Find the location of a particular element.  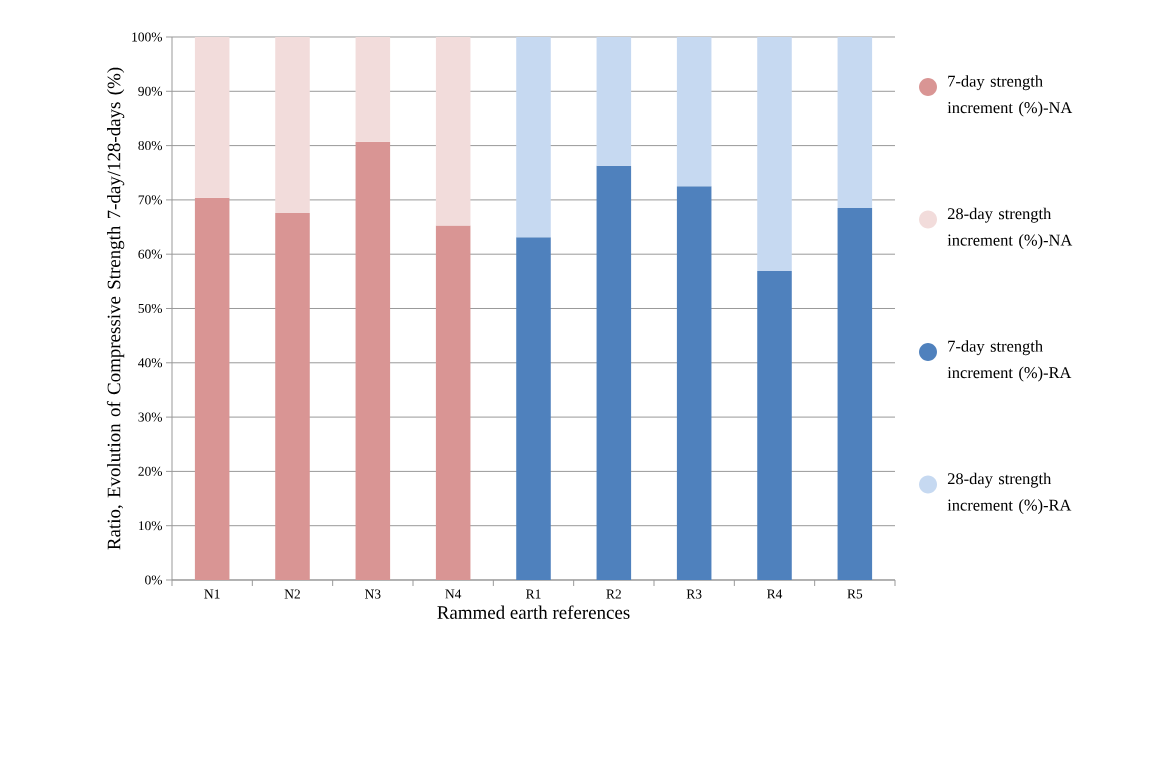

y-tick-label: 30% is located at coordinates (150, 417).